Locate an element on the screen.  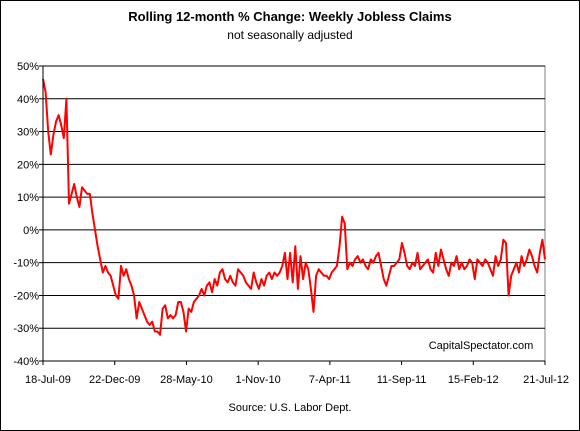
y-tick-label: 40% is located at coordinates (28, 100).